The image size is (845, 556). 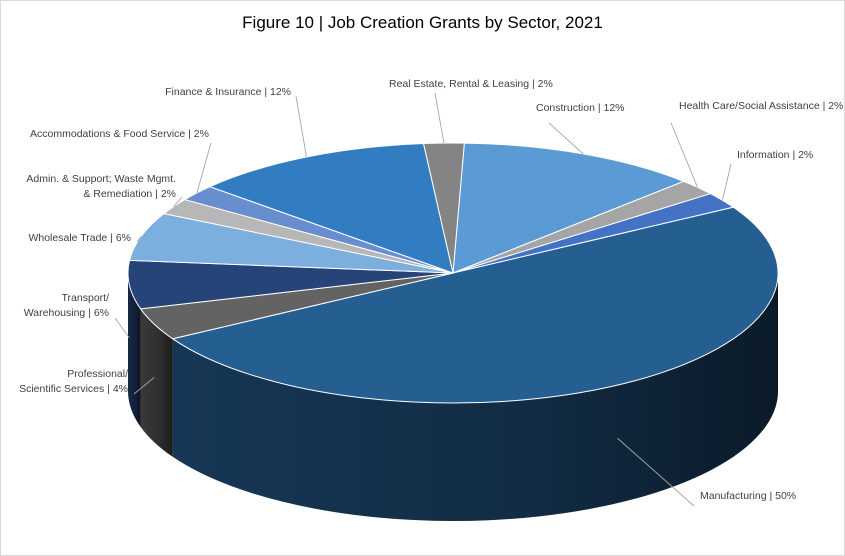 What do you see at coordinates (228, 92) in the screenshot?
I see `slice-label-9: Finance & Insurance | 12%` at bounding box center [228, 92].